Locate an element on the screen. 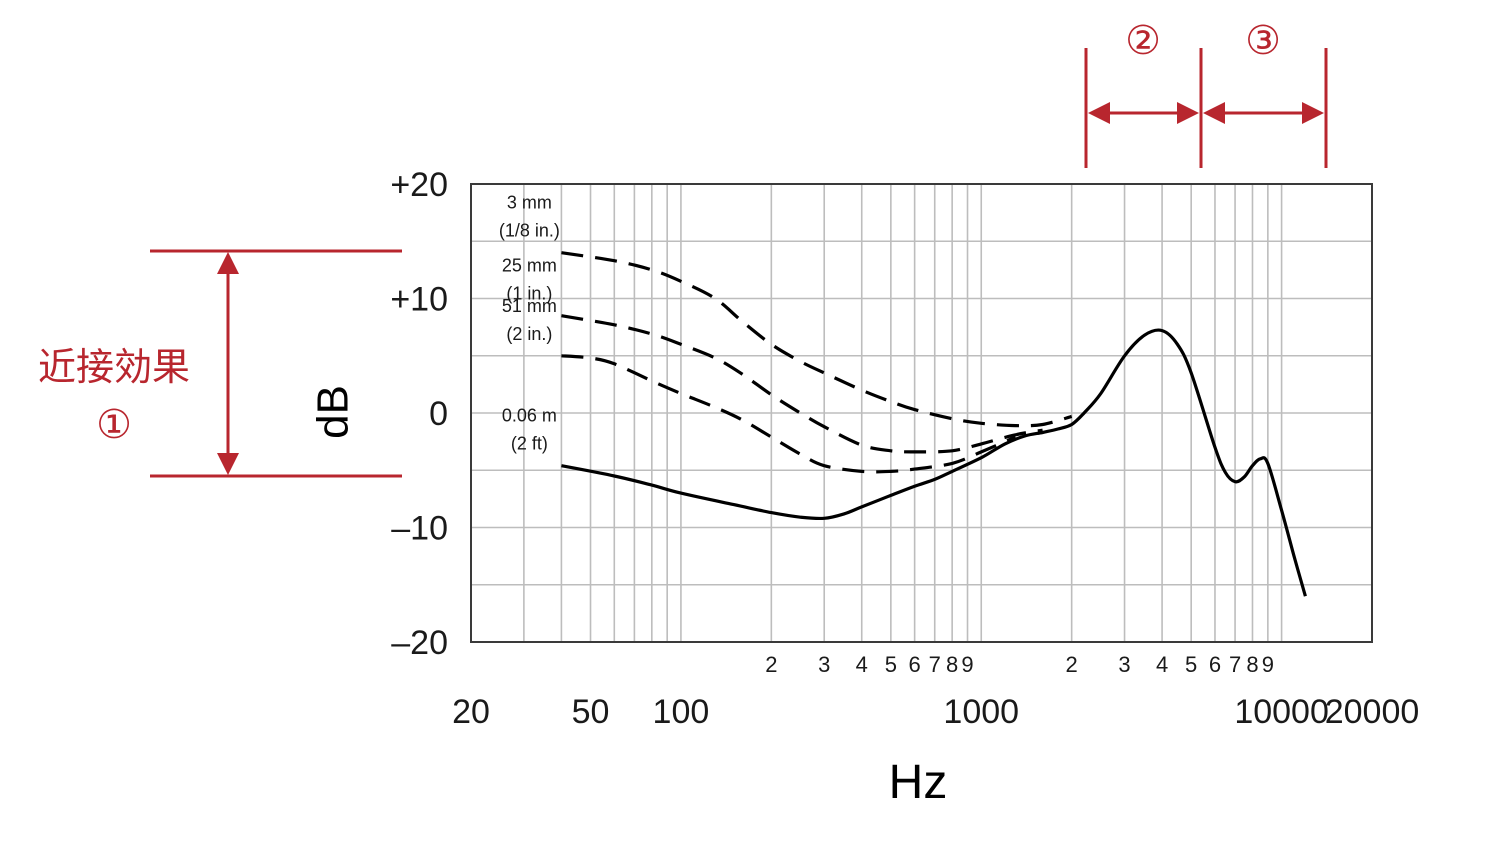 The height and width of the screenshot is (848, 1490). y-axis-label: dB is located at coordinates (333, 412).